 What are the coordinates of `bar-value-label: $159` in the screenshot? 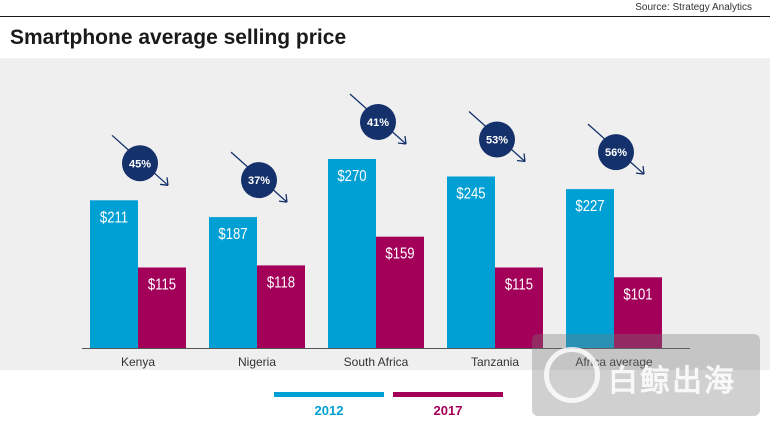 It's located at (399, 254).